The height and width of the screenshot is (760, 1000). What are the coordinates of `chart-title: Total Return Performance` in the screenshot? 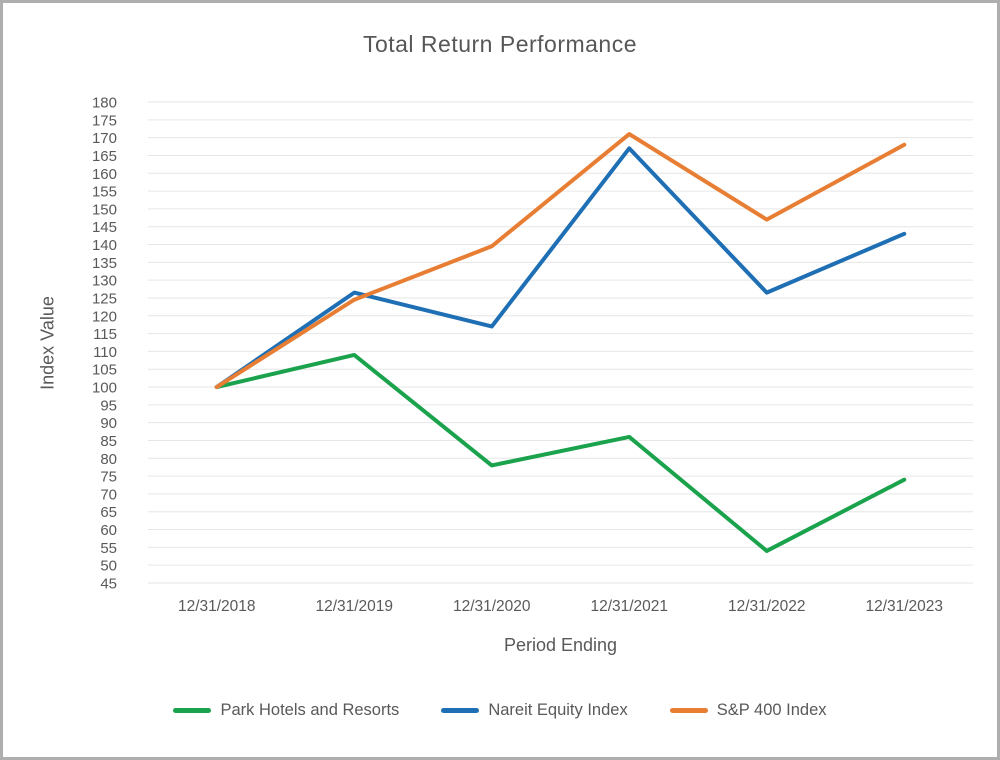 It's located at (500, 44).